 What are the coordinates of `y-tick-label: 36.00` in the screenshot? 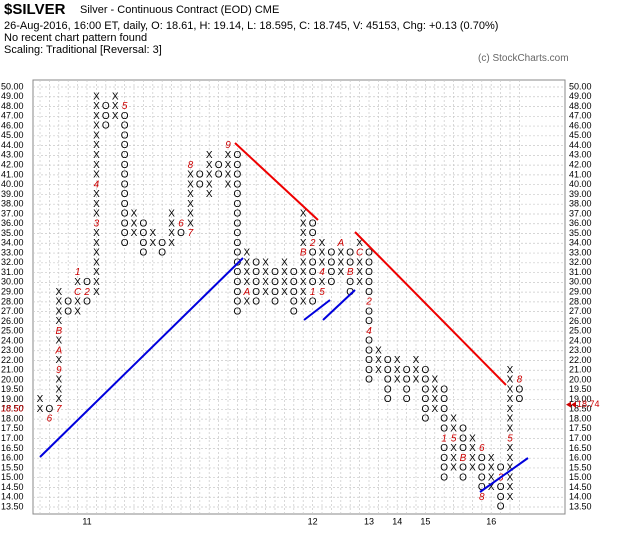 It's located at (12, 223).